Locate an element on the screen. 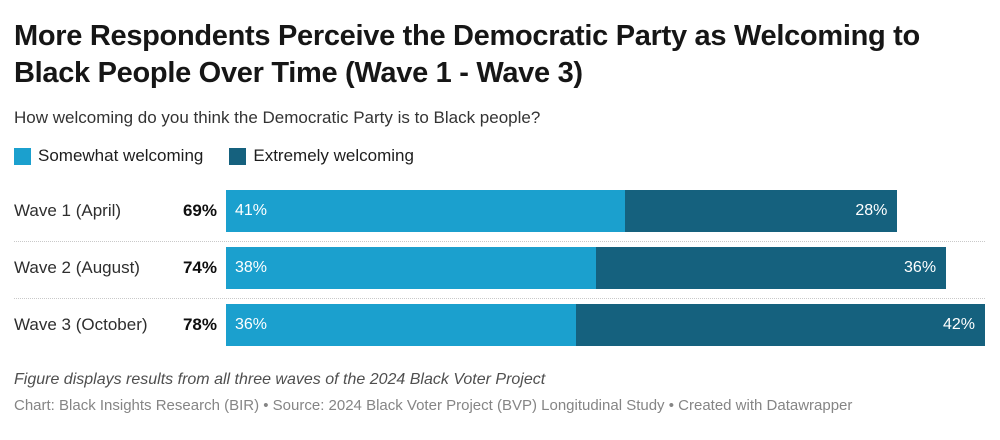 This screenshot has height=440, width=1000. stacked-bar: 38% 36% is located at coordinates (605, 268).